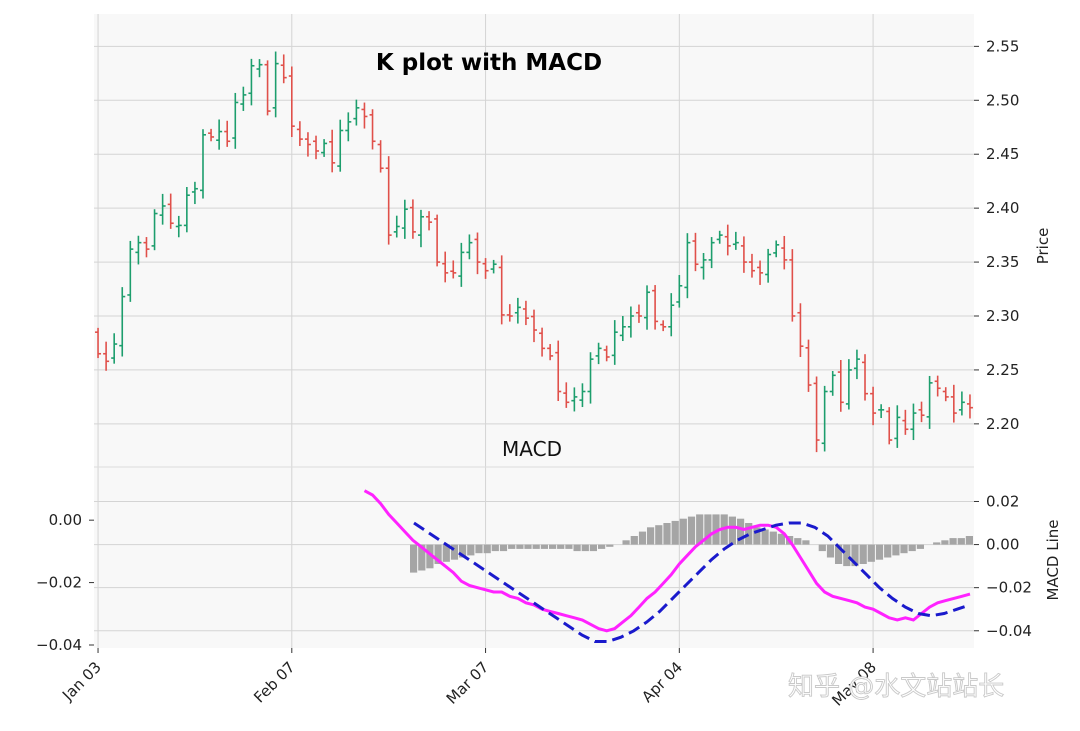  Describe the element at coordinates (1002, 46) in the screenshot. I see `price-tick-label: 2.55` at that location.